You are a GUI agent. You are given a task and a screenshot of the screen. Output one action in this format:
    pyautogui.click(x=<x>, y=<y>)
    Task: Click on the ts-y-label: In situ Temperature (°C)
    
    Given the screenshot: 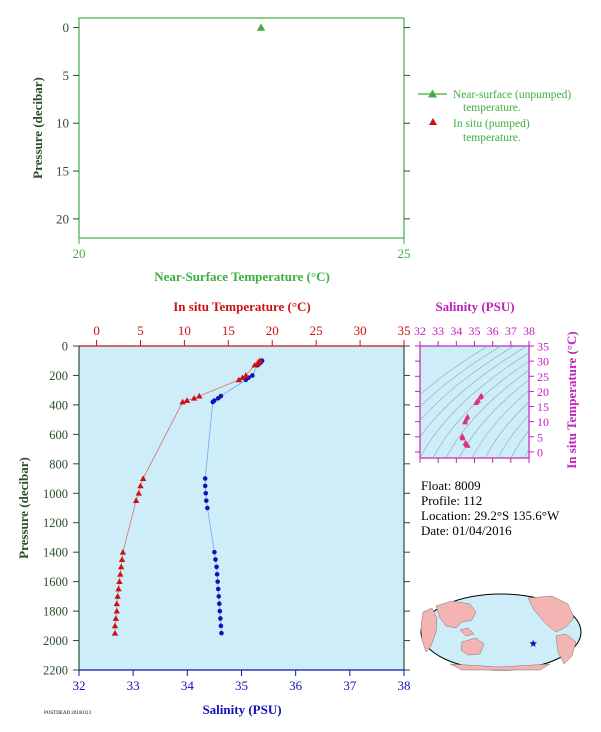 What is the action you would take?
    pyautogui.click(x=571, y=400)
    